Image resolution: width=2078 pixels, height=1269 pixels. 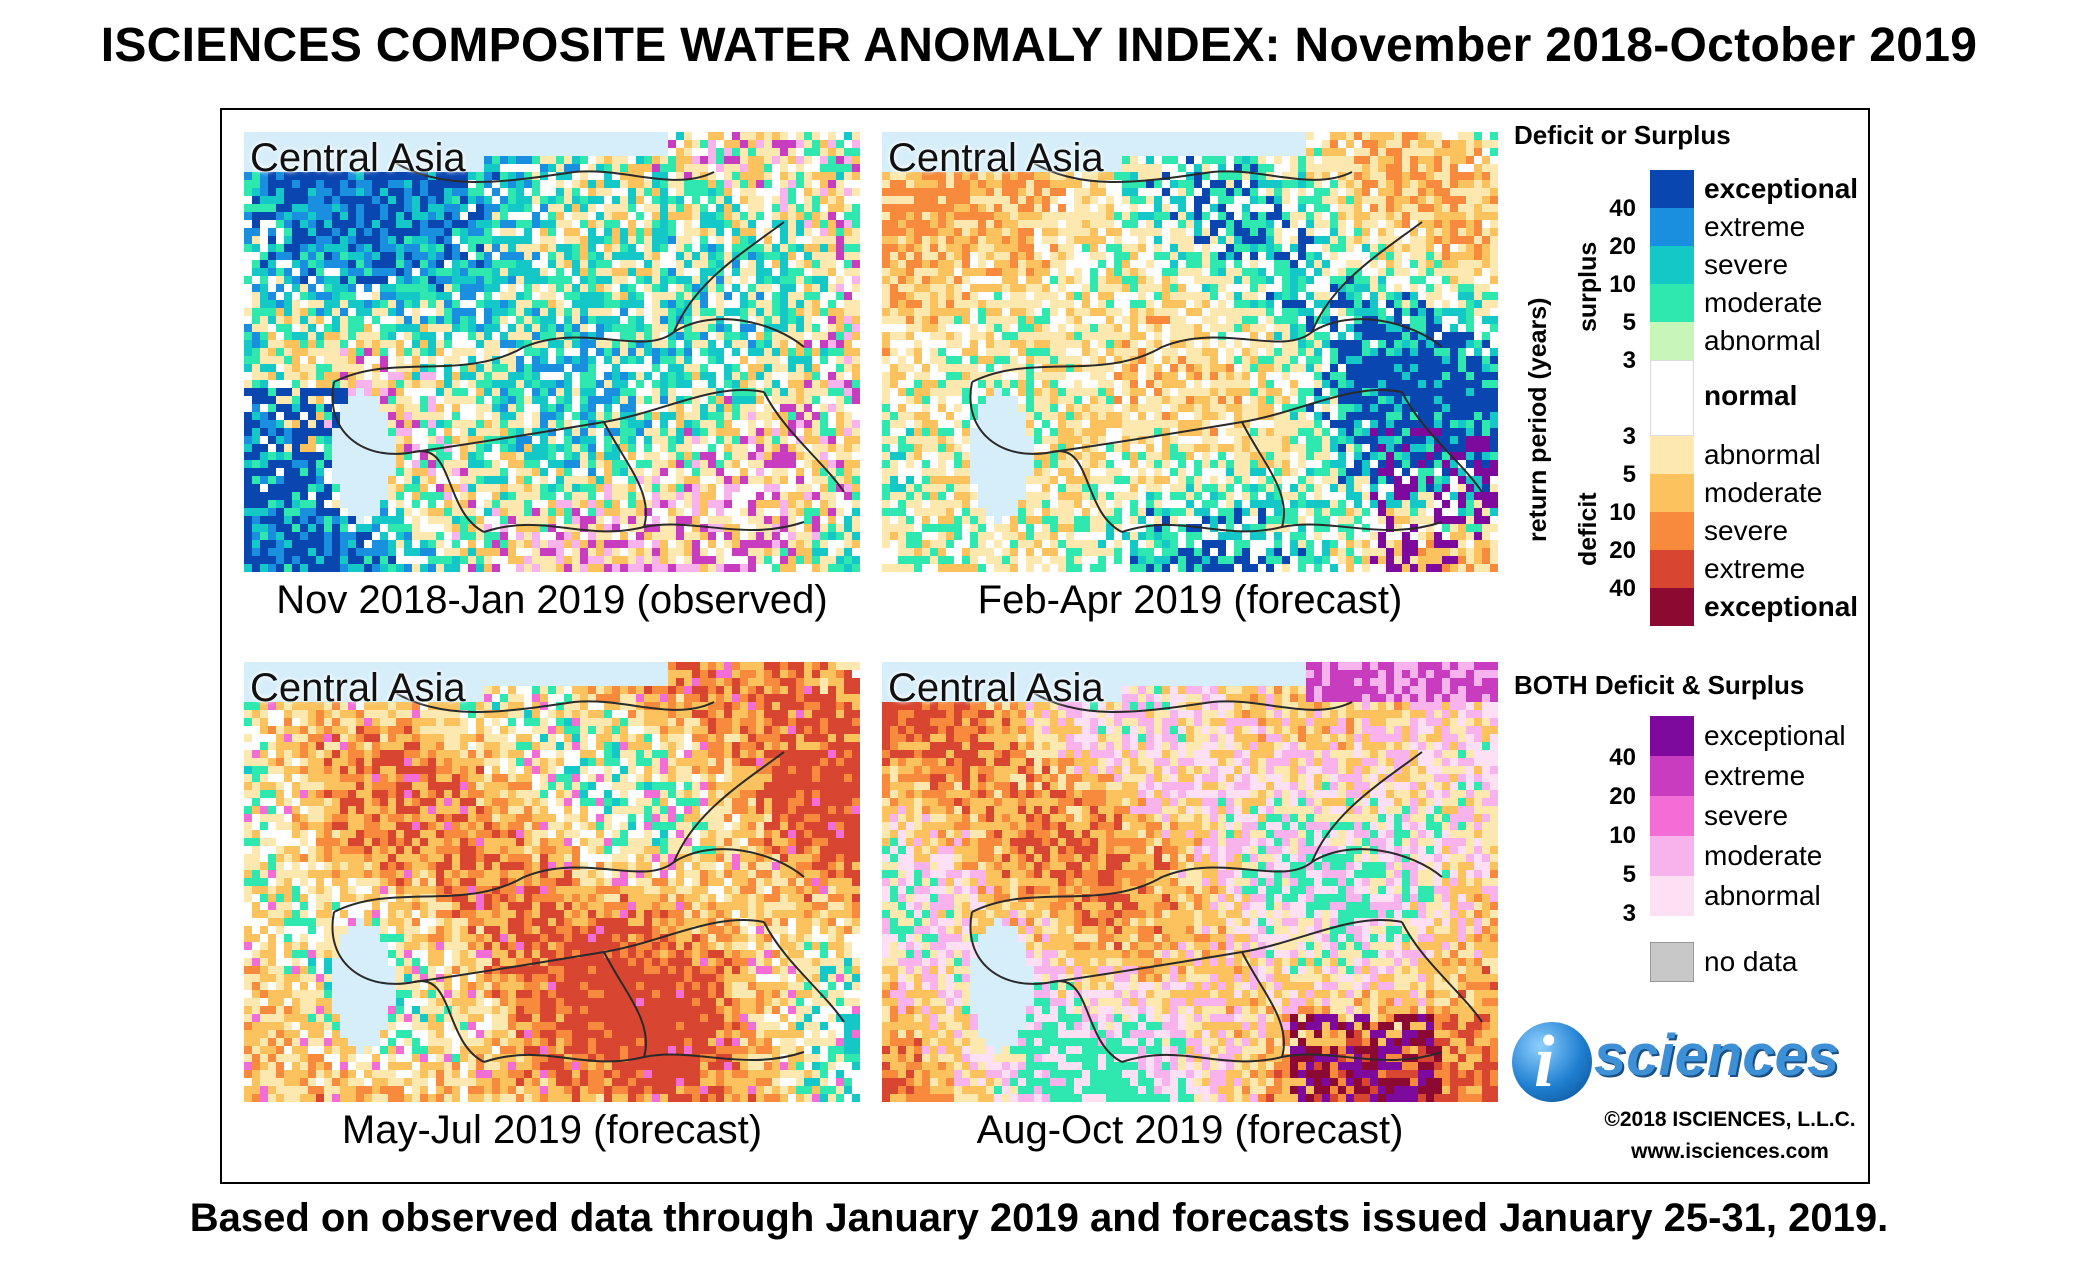 I want to click on panel-caption: Feb-Apr 2019 (forecast), so click(x=1190, y=600).